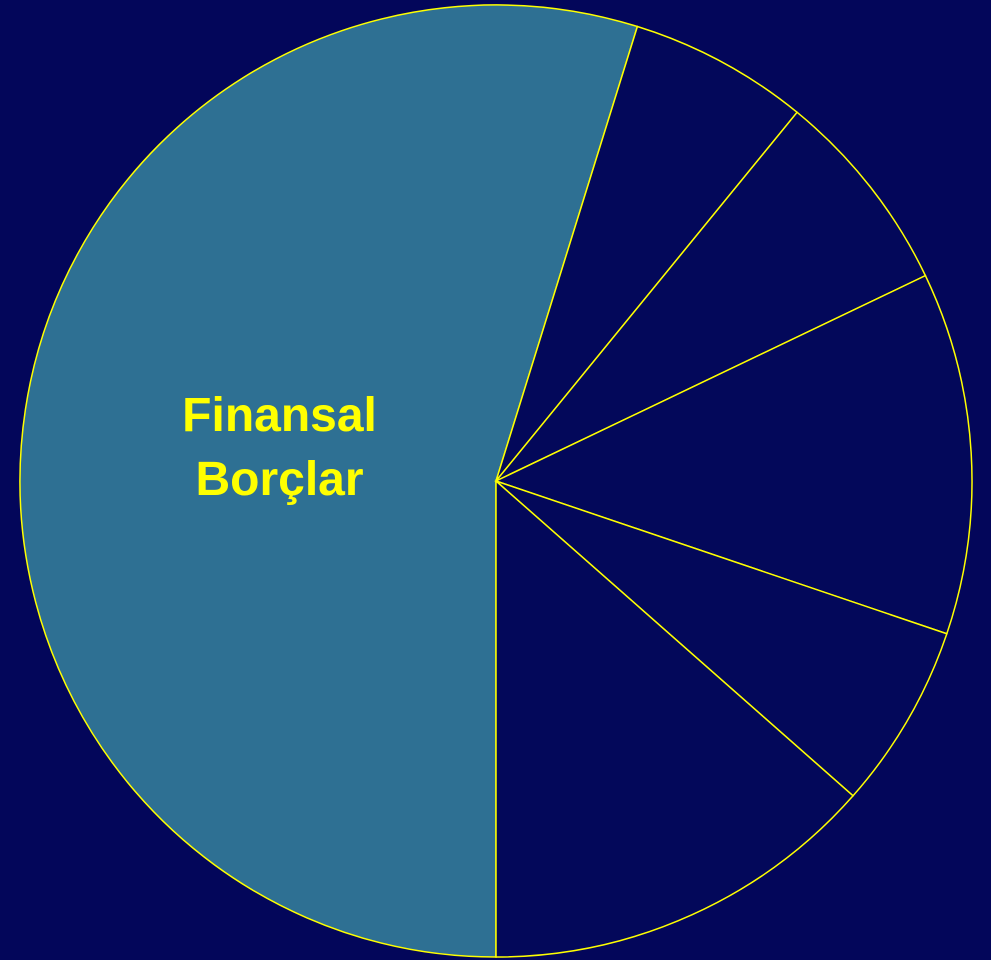 This screenshot has height=960, width=991. Describe the element at coordinates (279, 448) in the screenshot. I see `slice-label: Finansal Borçlar` at that location.